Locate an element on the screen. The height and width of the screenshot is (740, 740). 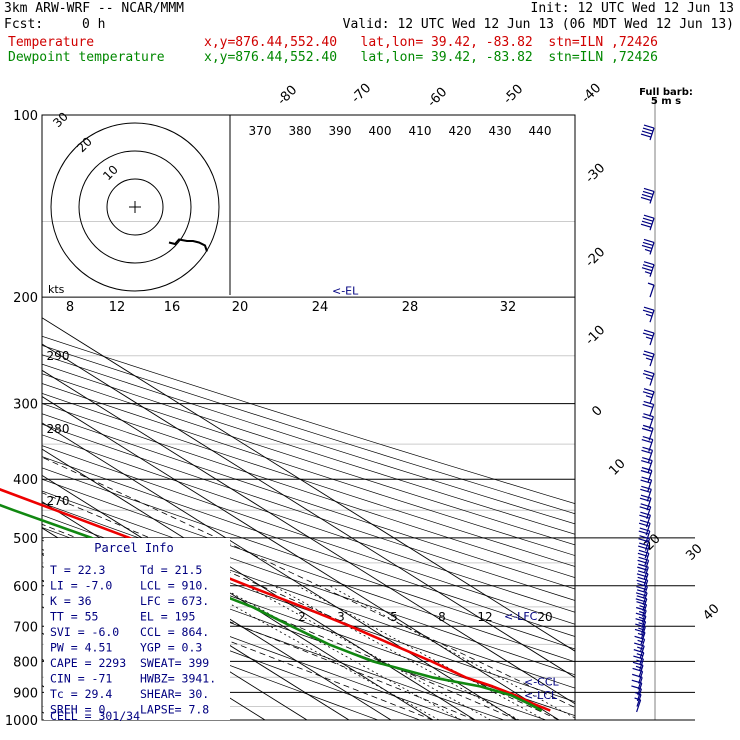
parcel-info-value: SREH = 0 is located at coordinates (77, 710).